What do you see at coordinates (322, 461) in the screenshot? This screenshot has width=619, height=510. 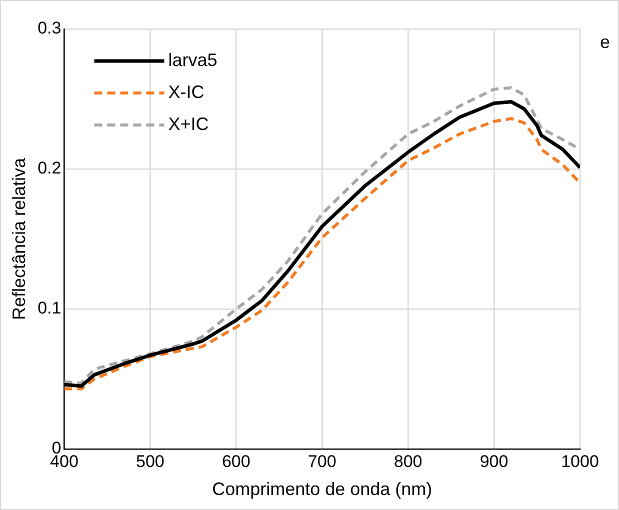 I see `x-tick-label: 700` at bounding box center [322, 461].